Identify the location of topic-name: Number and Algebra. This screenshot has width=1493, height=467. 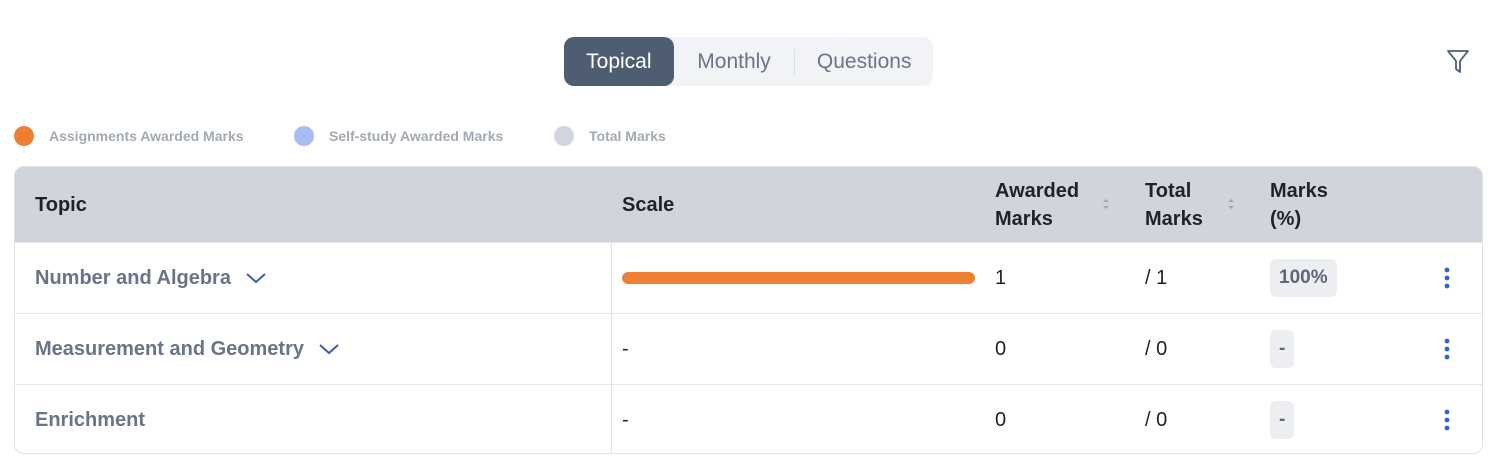
(133, 277).